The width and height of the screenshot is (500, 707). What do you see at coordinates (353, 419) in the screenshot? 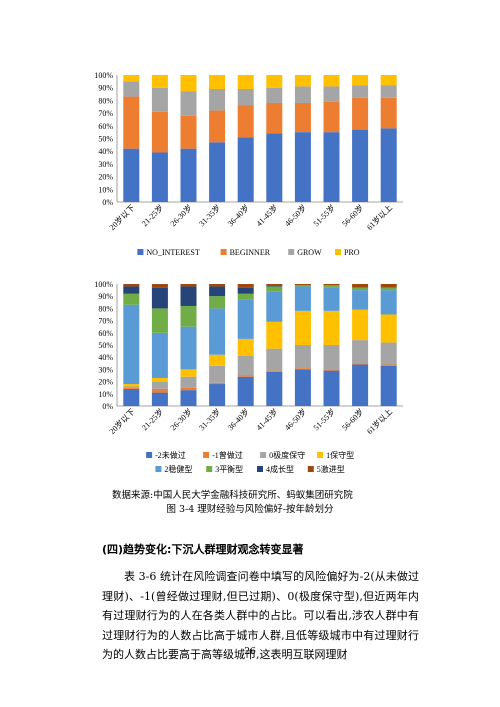
I see `x-tick-label: 56-60岁` at bounding box center [353, 419].